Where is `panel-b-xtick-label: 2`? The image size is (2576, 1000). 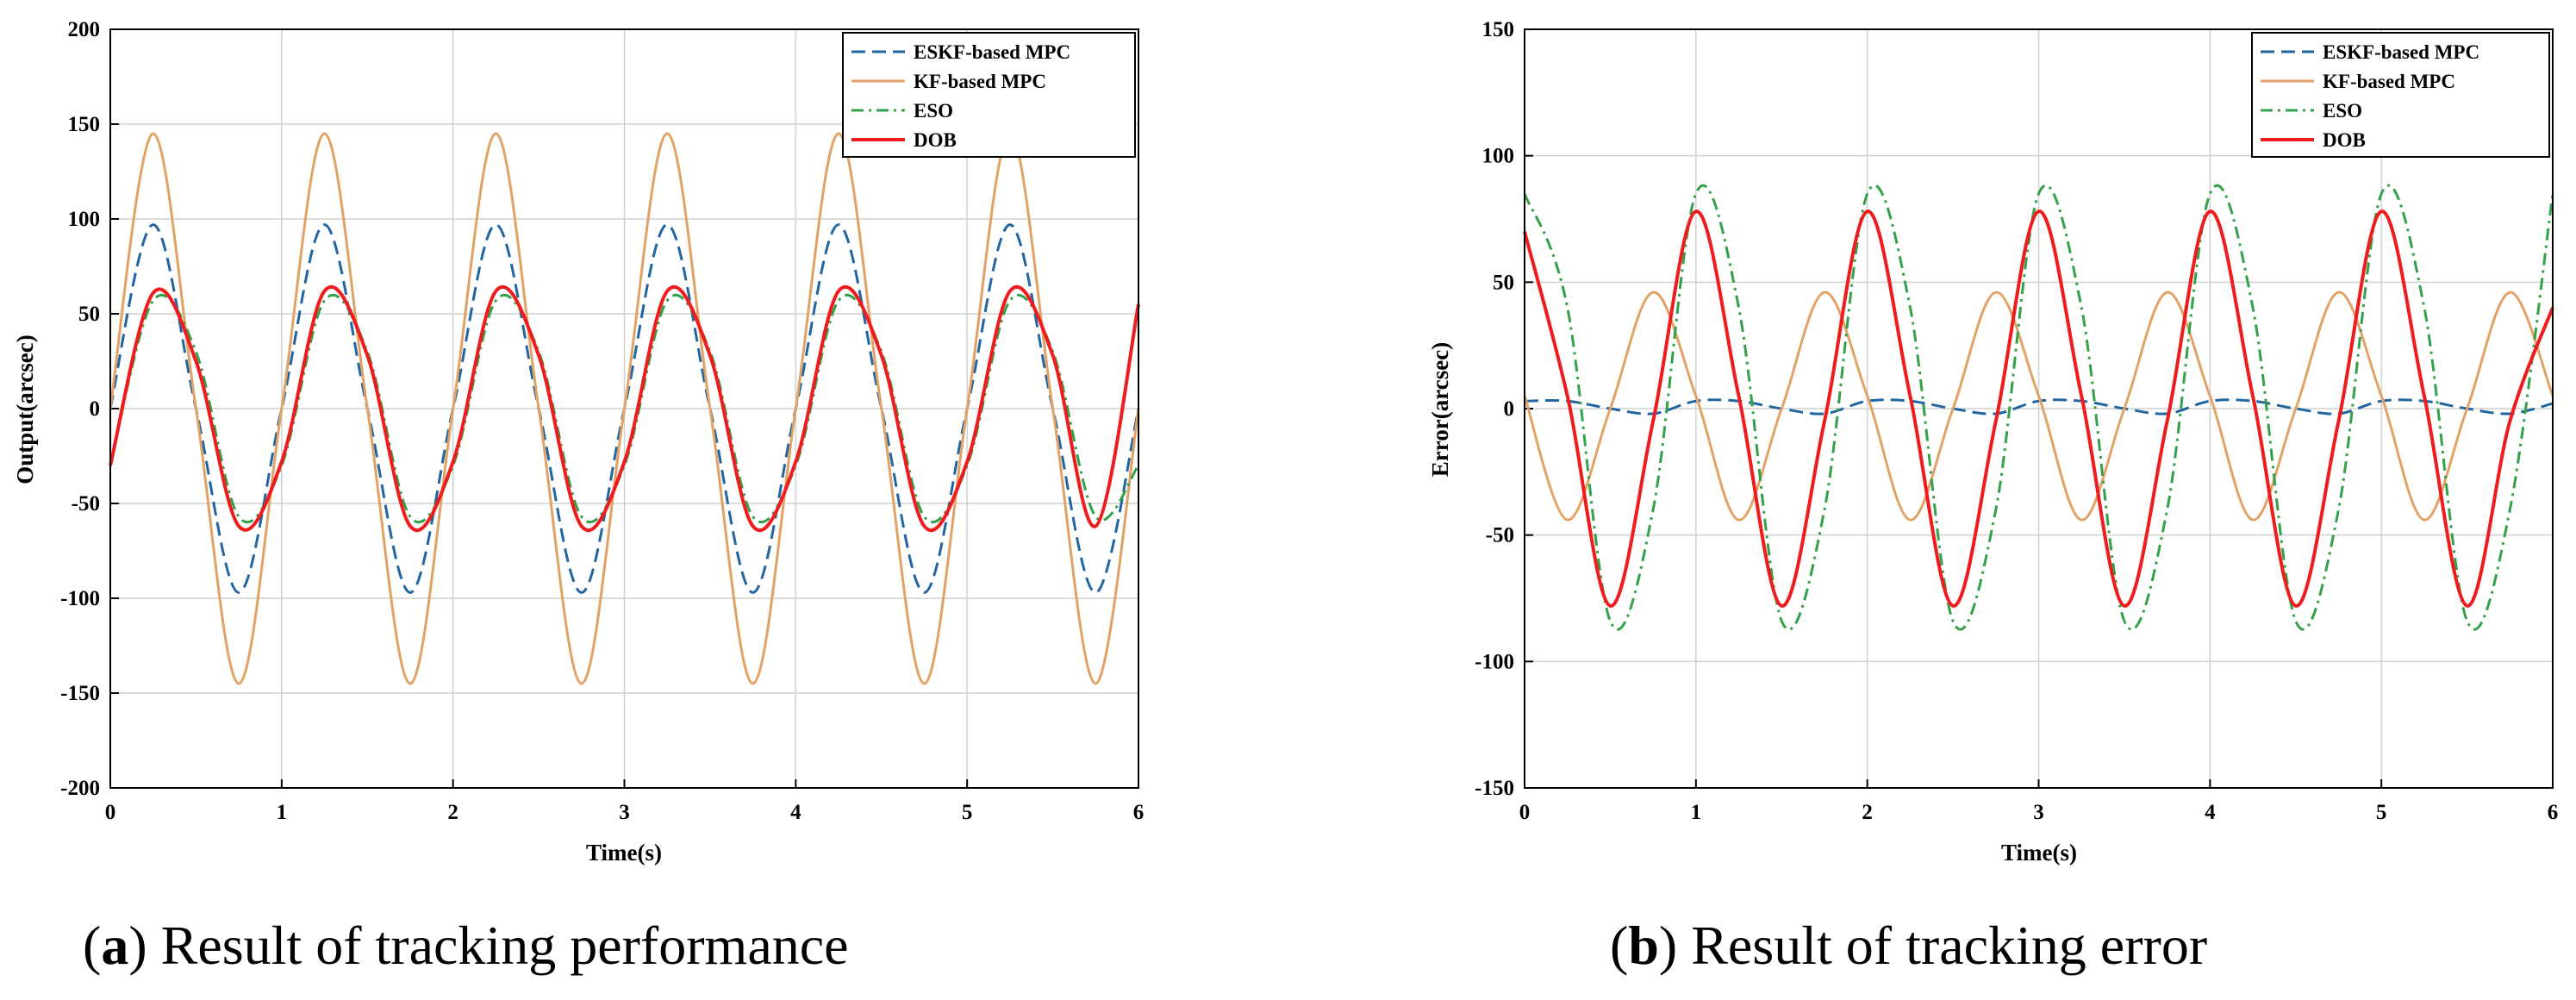
panel-b-xtick-label: 2 is located at coordinates (1867, 812).